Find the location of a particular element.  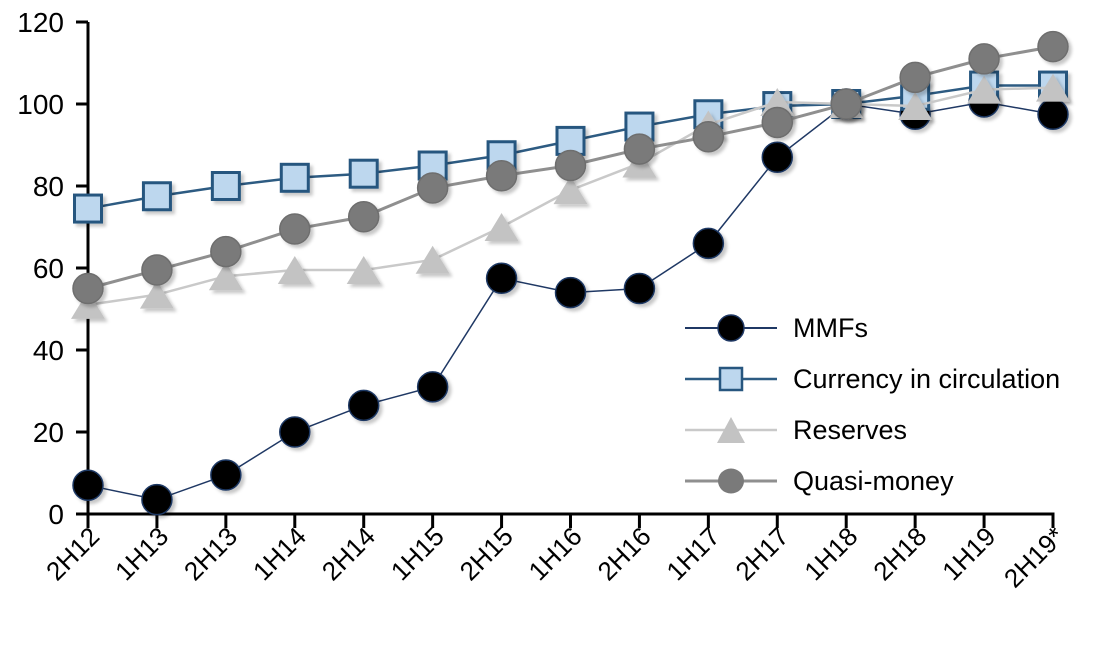

legend-item-currency: Currency in circulation is located at coordinates (871, 379).